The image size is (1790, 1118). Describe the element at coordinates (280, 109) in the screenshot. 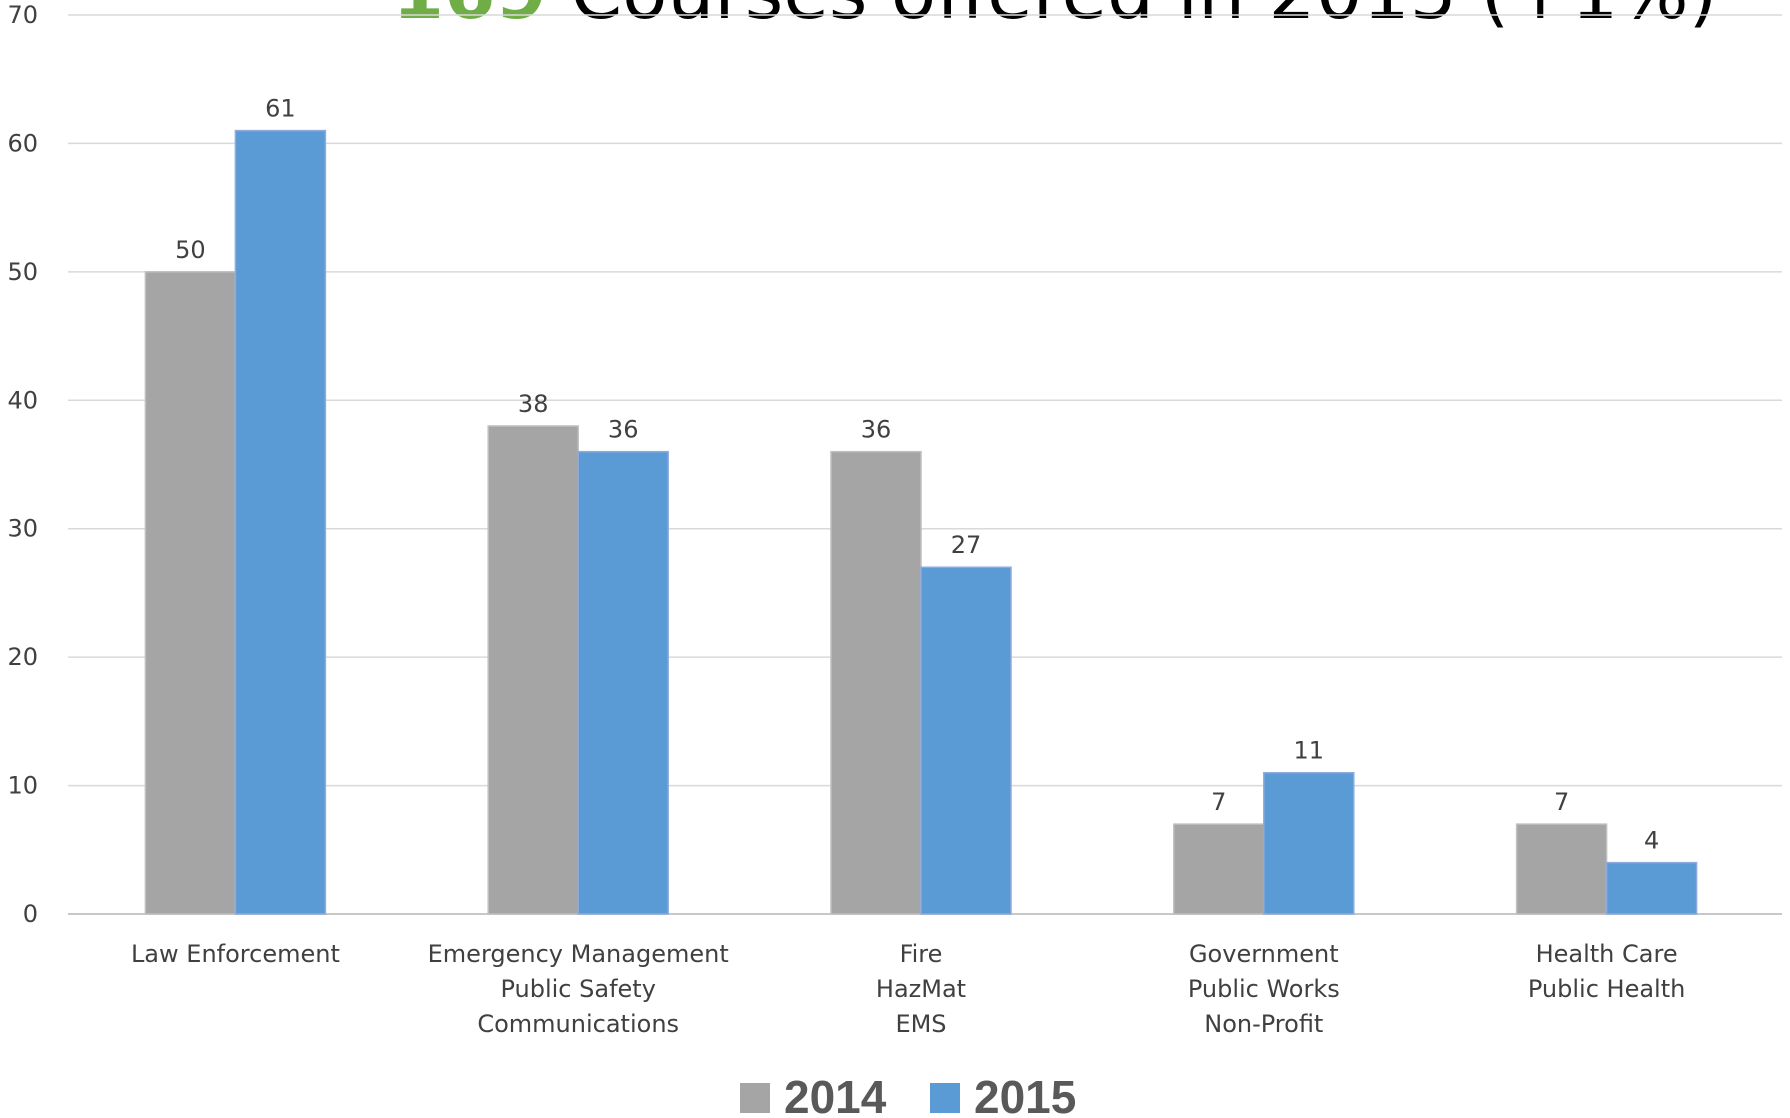

I see `data-label-2015: 61` at that location.